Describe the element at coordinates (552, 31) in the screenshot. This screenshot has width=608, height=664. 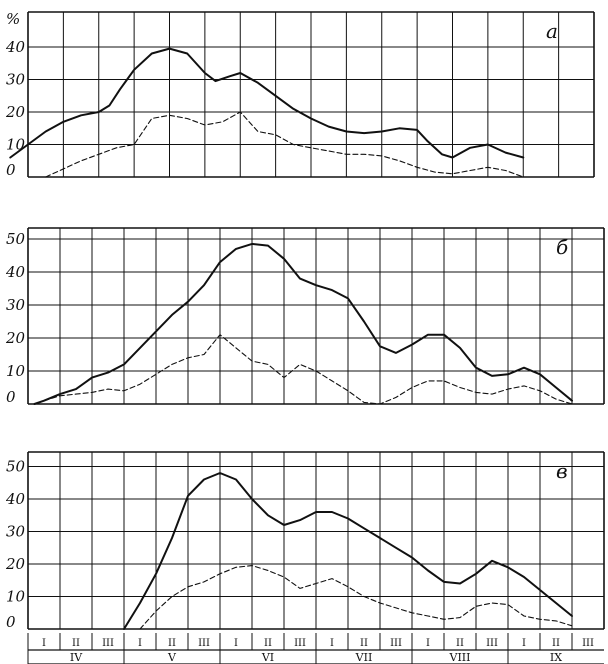
I see `panel-letter: а` at that location.